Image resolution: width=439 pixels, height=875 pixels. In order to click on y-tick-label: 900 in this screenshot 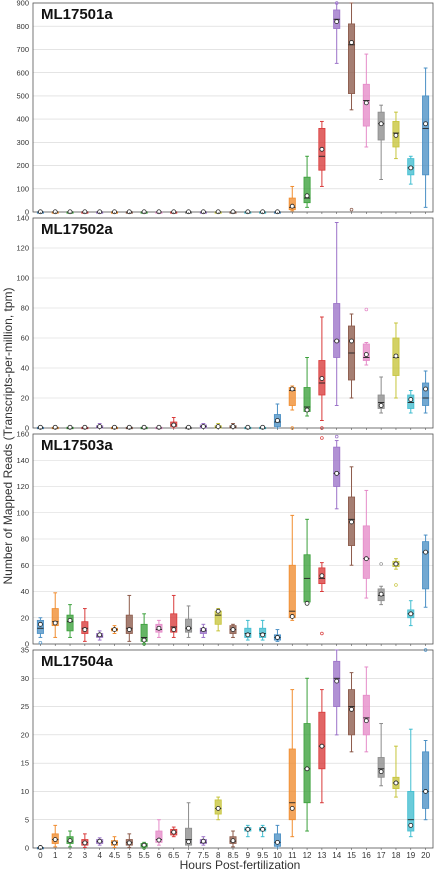, I will do `click(22, 4)`.